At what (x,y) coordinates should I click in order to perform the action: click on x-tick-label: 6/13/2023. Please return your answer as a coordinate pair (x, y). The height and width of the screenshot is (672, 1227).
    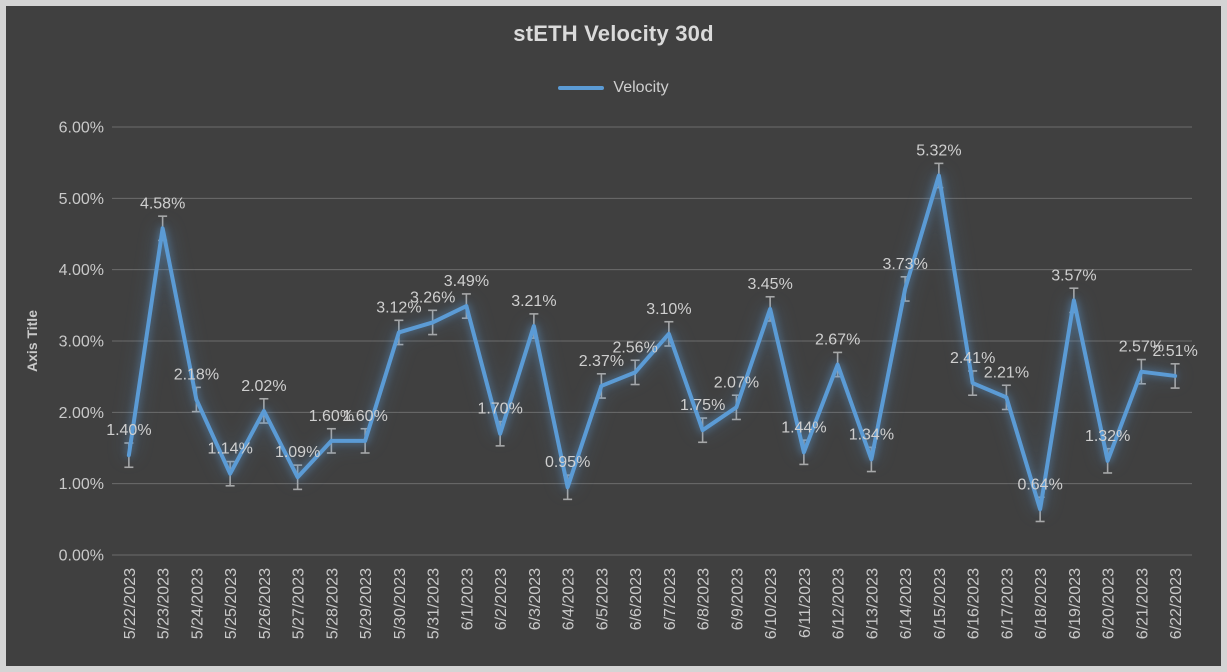
    Looking at the image, I should click on (872, 603).